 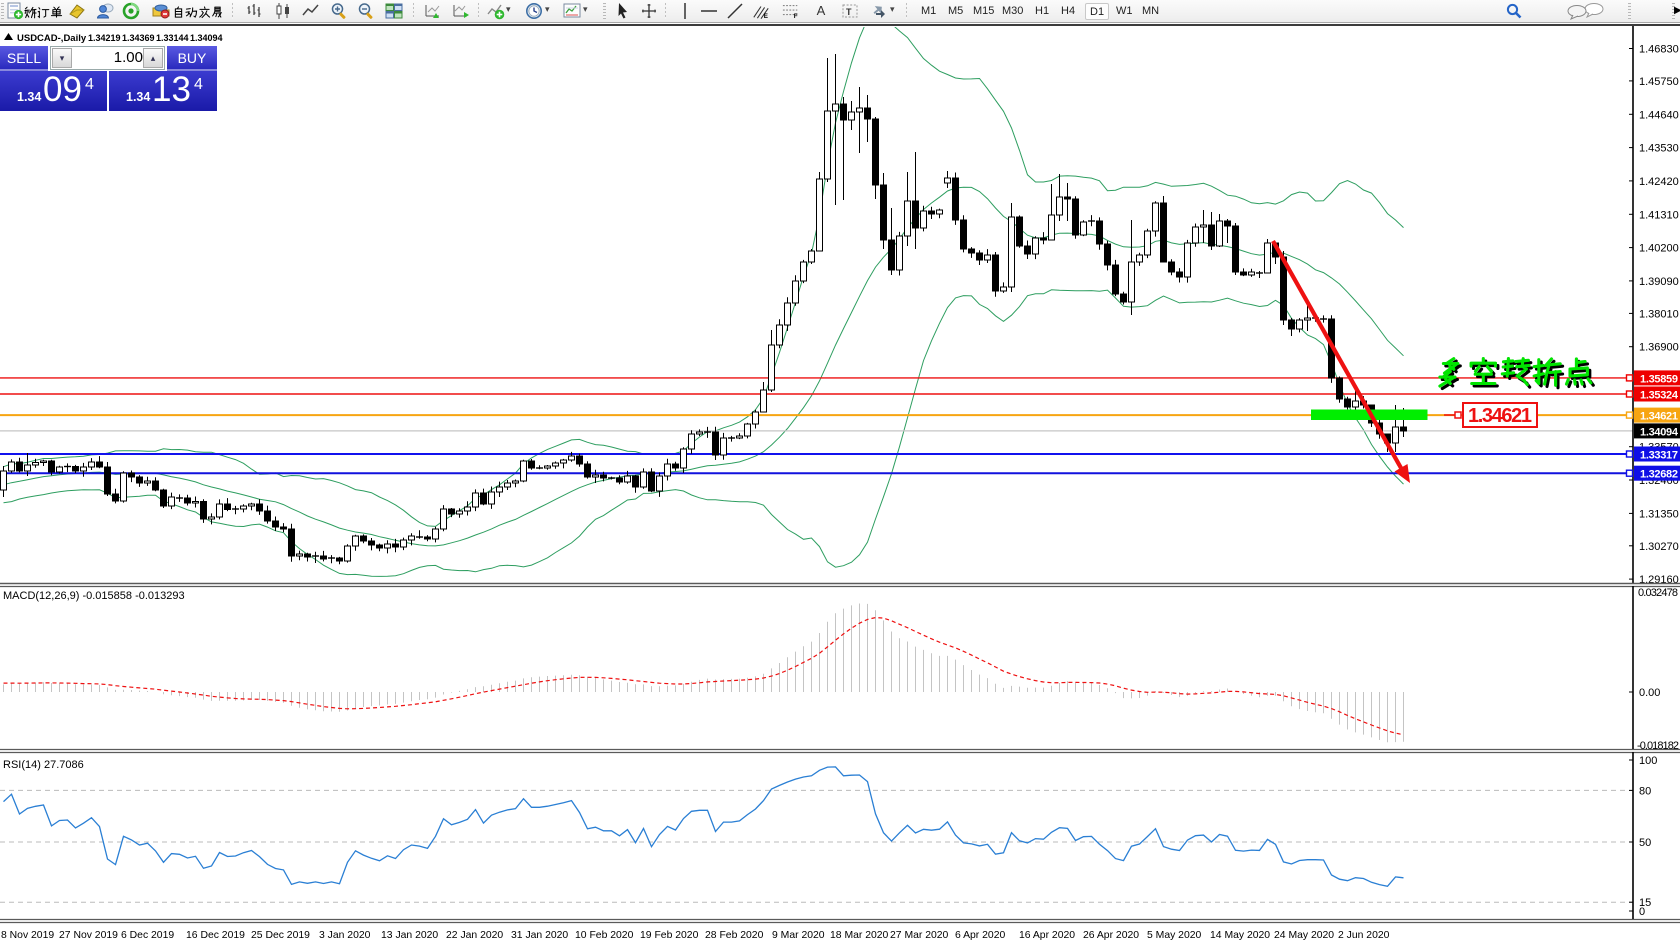 I want to click on svg-text: E, so click(x=766, y=16).